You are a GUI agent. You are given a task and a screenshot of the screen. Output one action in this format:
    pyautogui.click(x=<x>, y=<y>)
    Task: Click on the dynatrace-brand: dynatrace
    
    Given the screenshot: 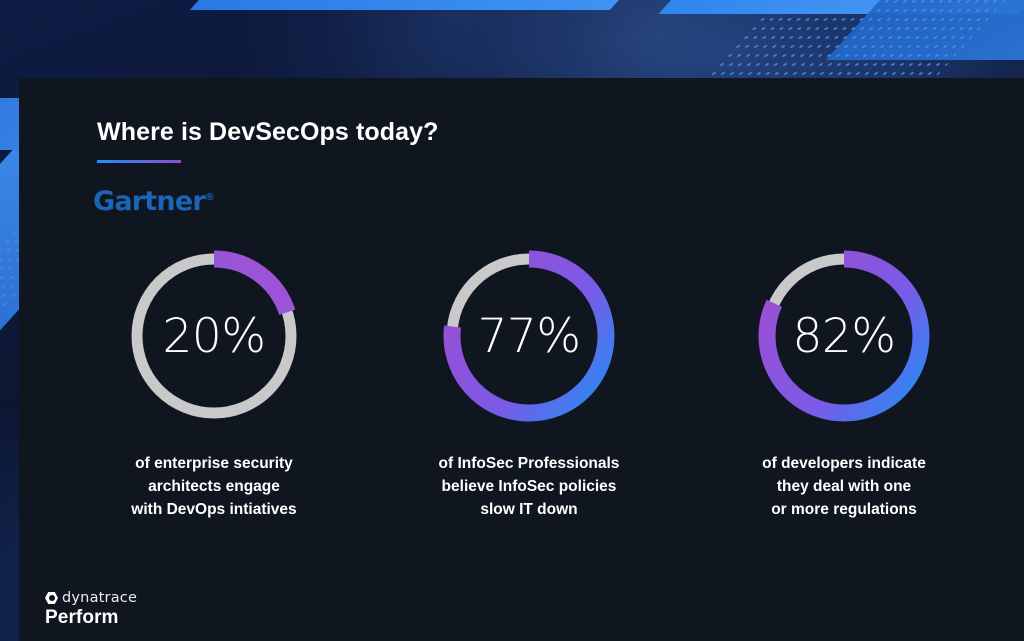 What is the action you would take?
    pyautogui.click(x=91, y=598)
    